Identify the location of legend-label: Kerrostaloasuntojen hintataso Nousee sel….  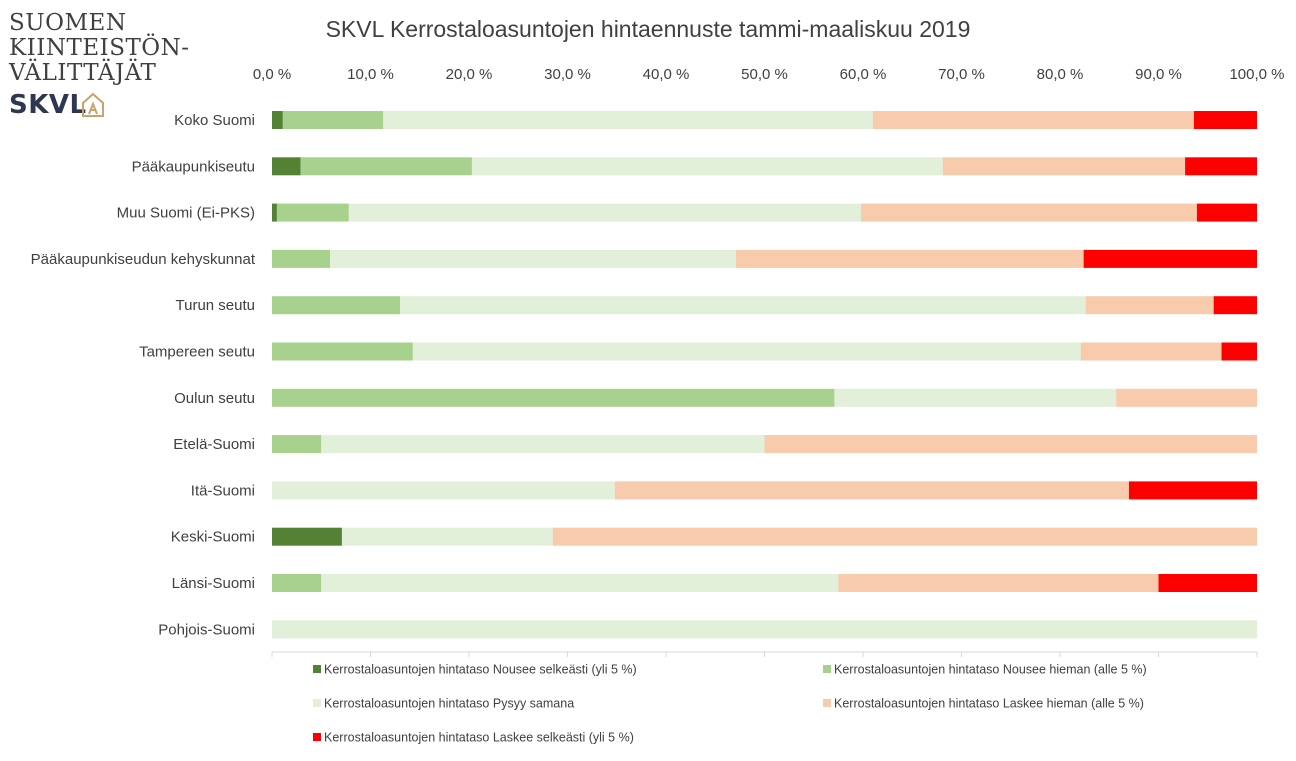
(480, 670).